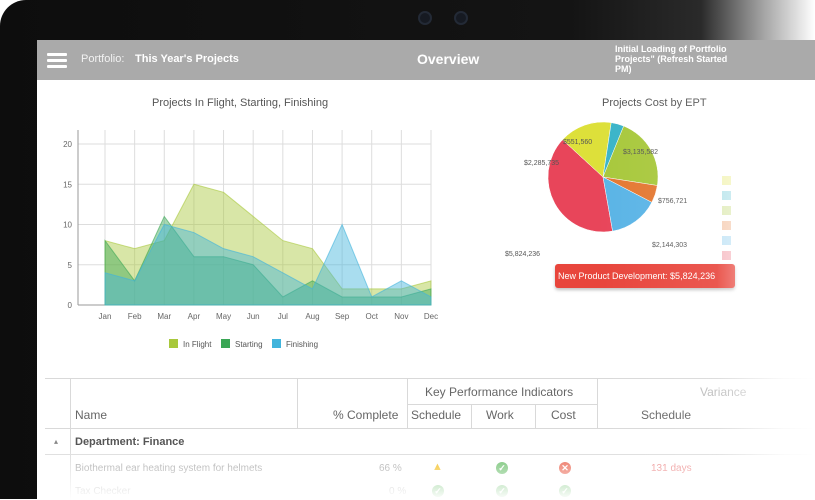  Describe the element at coordinates (671, 468) in the screenshot. I see `row-variance: 131 days` at that location.